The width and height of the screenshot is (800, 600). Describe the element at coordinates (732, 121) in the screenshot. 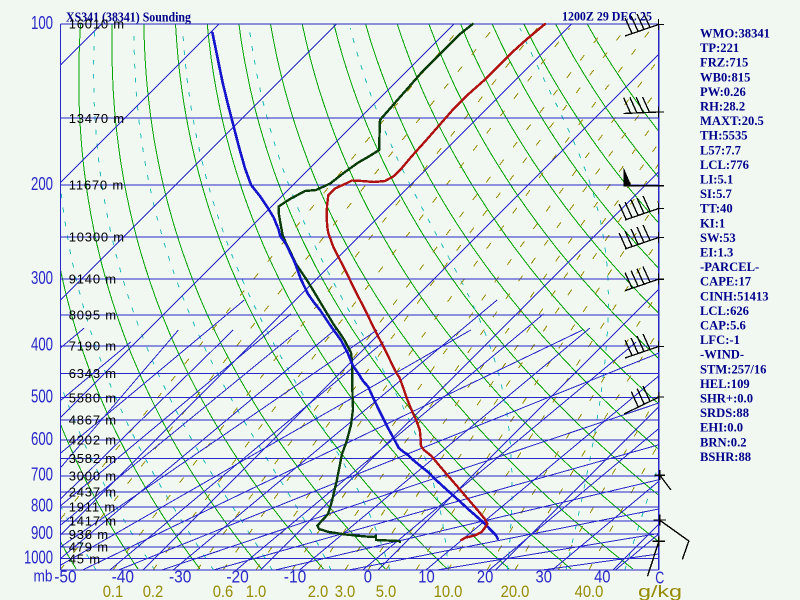

I see `svg-text: MAXT:20.5` at that location.